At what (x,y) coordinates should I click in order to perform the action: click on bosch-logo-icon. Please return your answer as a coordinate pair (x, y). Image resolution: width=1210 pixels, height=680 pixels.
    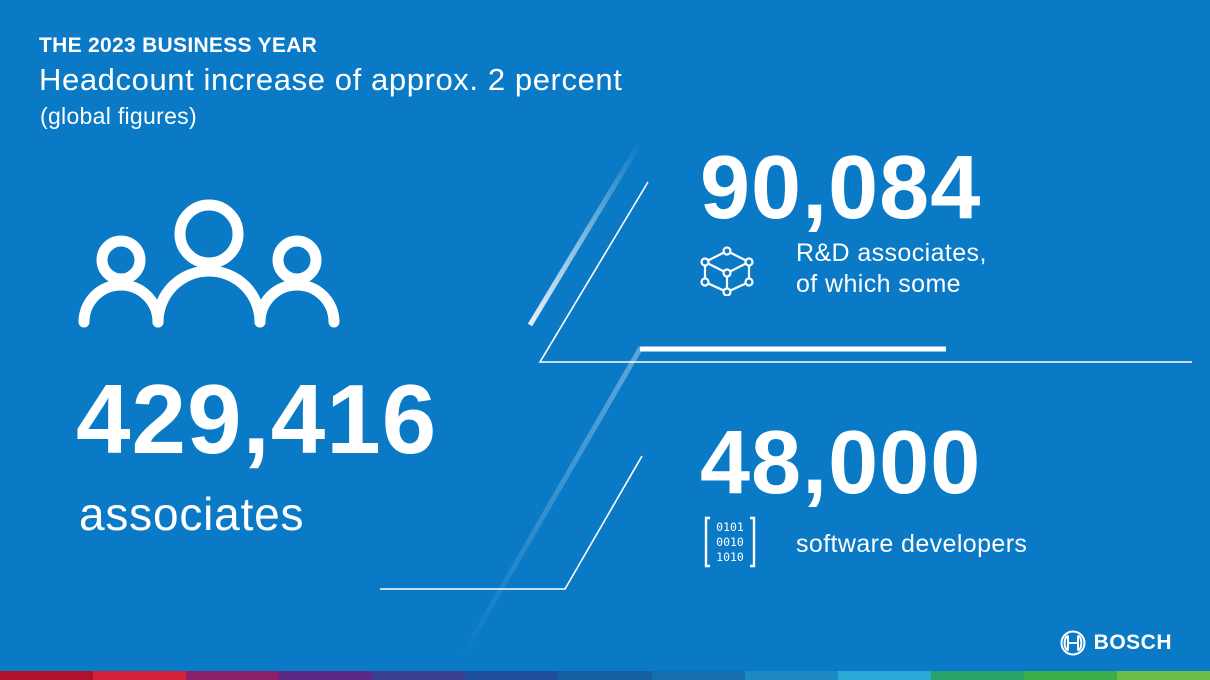
    Looking at the image, I should click on (1073, 643).